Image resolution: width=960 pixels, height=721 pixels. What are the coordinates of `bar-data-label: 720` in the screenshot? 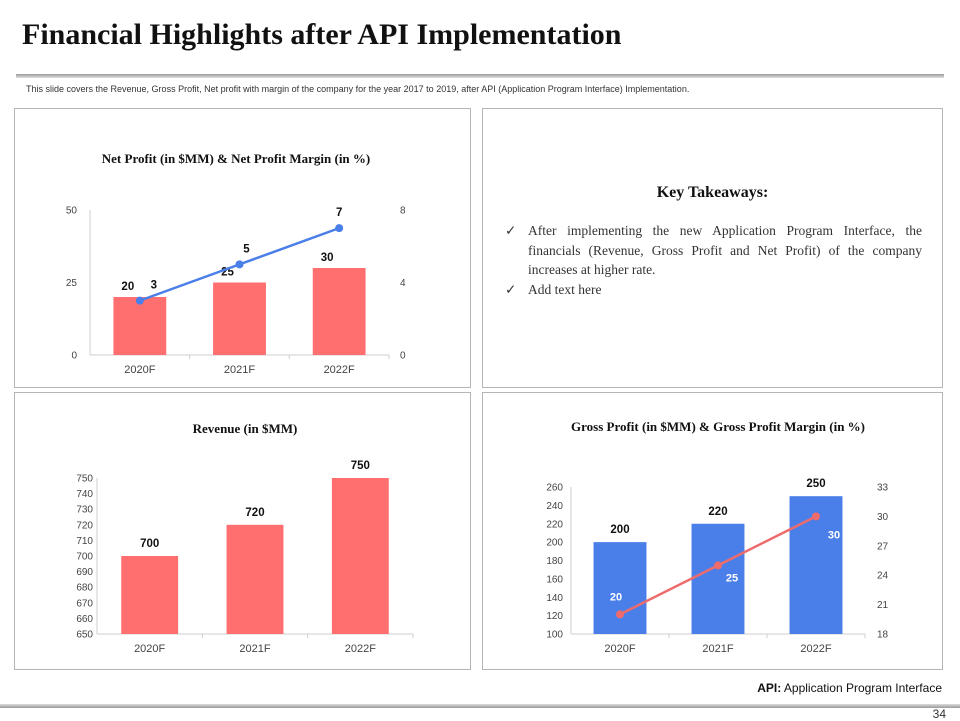 It's located at (254, 513).